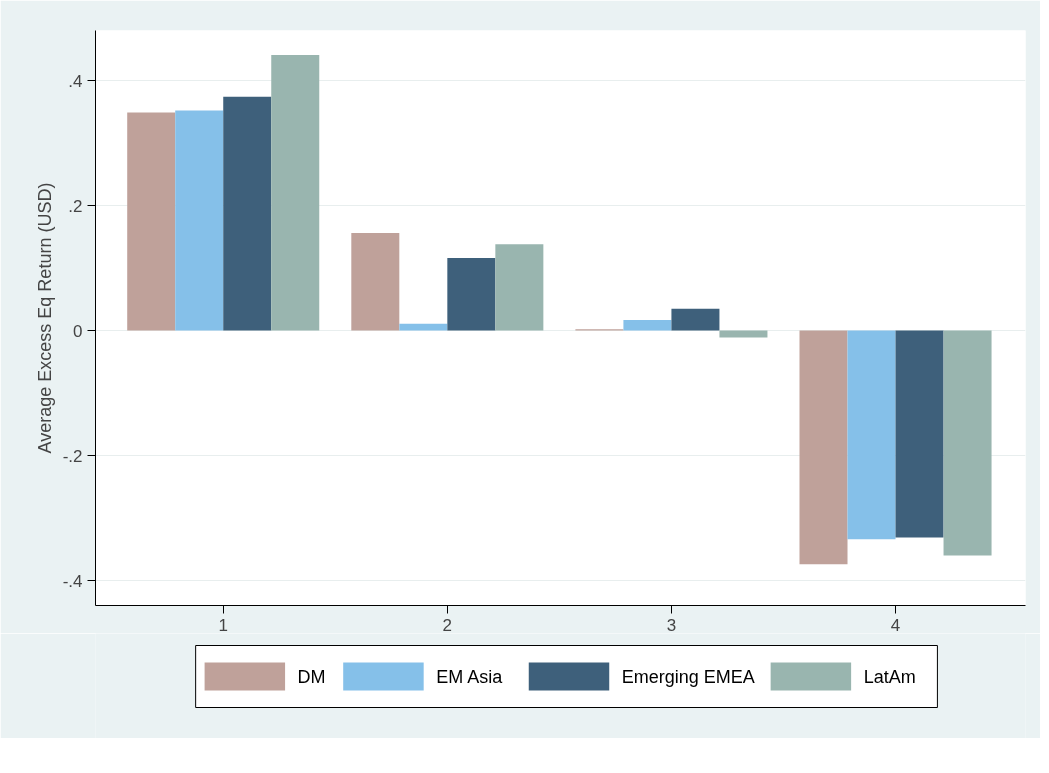  Describe the element at coordinates (688, 676) in the screenshot. I see `legend-label: Emerging EMEA` at that location.